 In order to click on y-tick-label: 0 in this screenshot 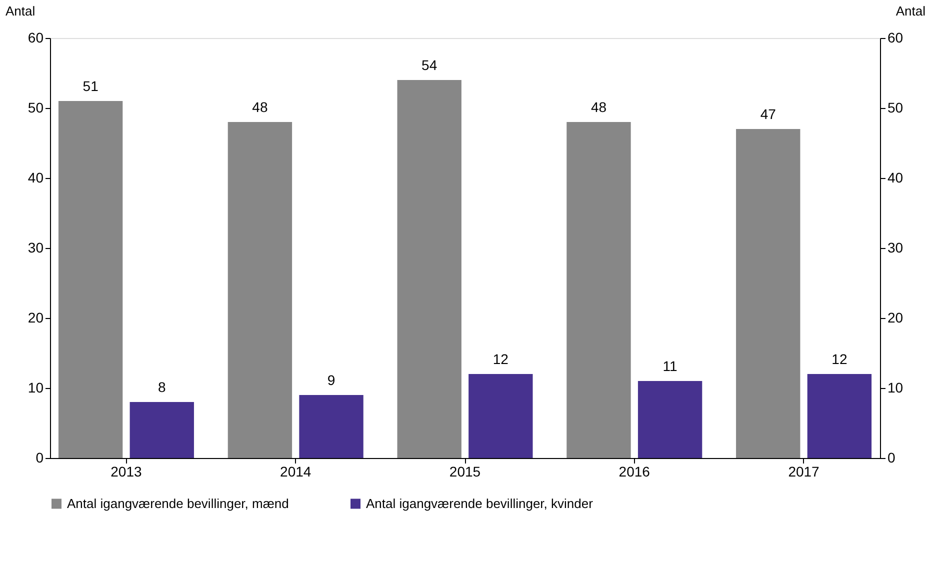, I will do `click(40, 458)`.